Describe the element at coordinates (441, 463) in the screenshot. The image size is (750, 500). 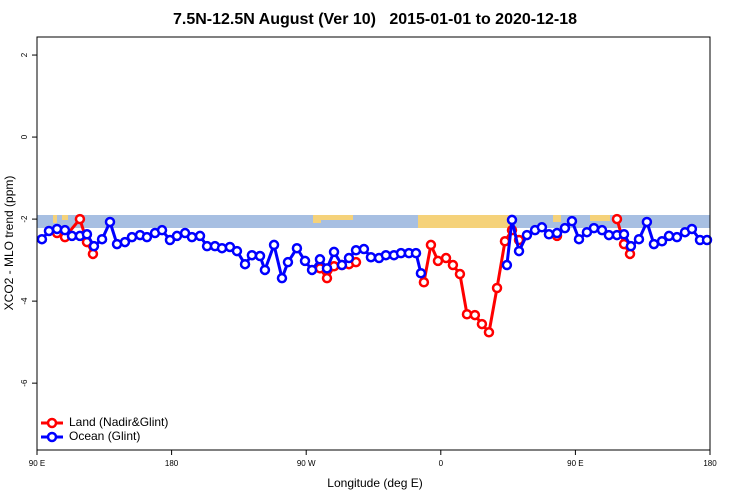
I see `x-tick-label: 0` at that location.